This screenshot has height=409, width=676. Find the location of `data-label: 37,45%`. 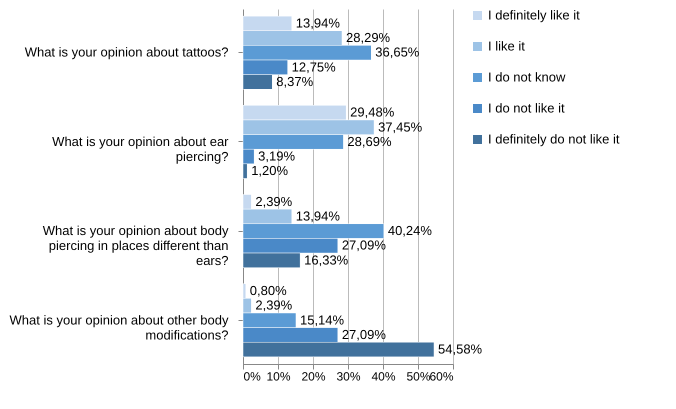

data-label: 37,45% is located at coordinates (400, 126).